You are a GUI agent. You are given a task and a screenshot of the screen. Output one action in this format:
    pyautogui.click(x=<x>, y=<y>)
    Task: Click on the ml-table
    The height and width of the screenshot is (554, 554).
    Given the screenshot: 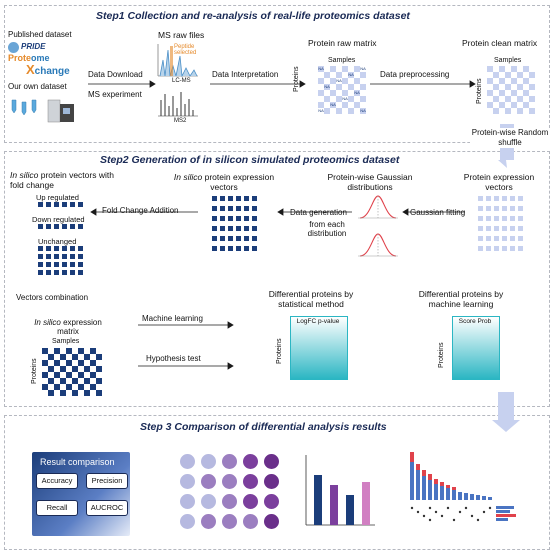 What is the action you would take?
    pyautogui.click(x=476, y=348)
    